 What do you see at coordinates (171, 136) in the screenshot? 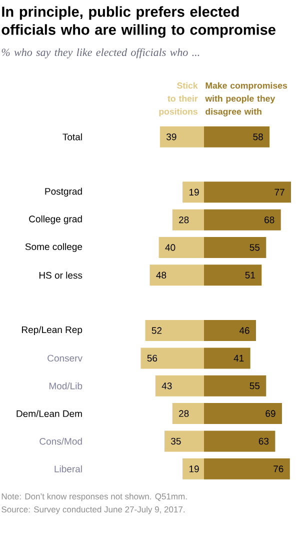
I see `data-label: 39` at bounding box center [171, 136].